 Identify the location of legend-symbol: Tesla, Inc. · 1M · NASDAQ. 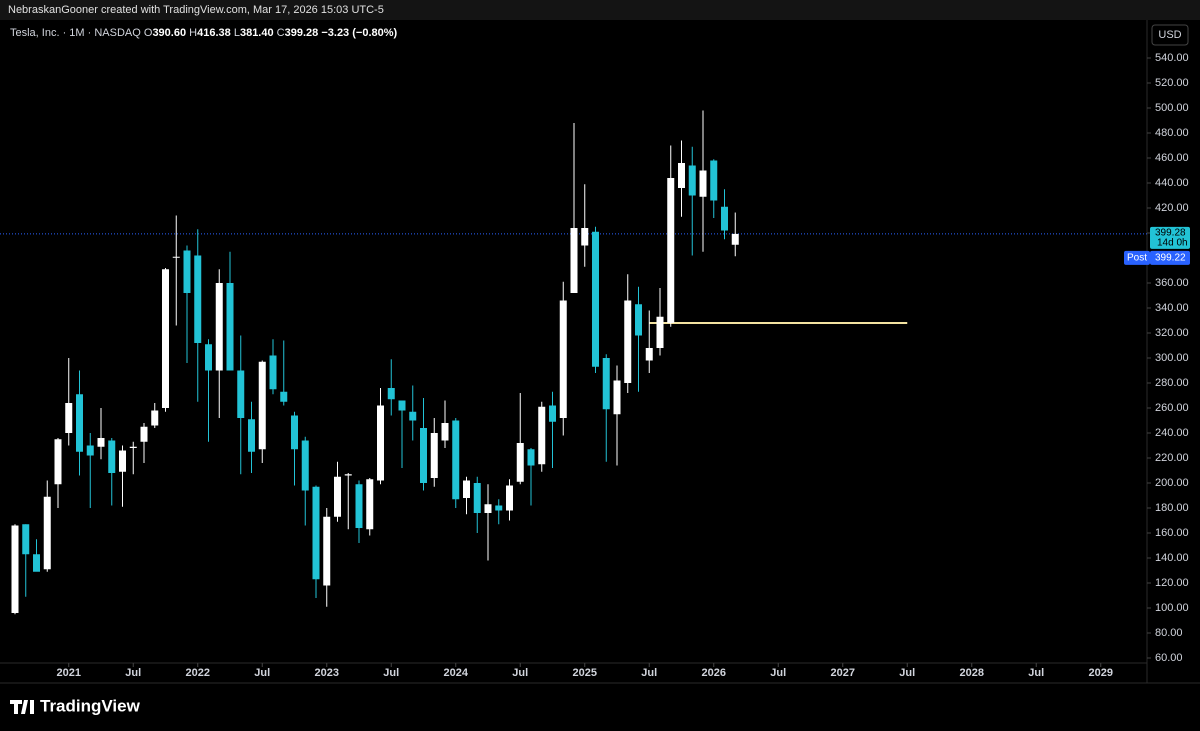
(75, 33).